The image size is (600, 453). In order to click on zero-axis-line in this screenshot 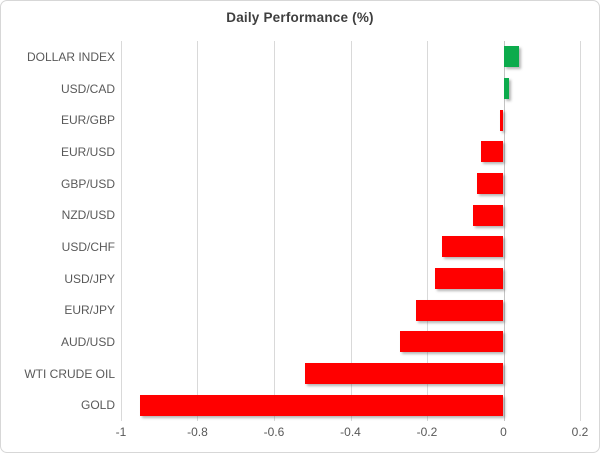, I will do `click(504, 231)`.